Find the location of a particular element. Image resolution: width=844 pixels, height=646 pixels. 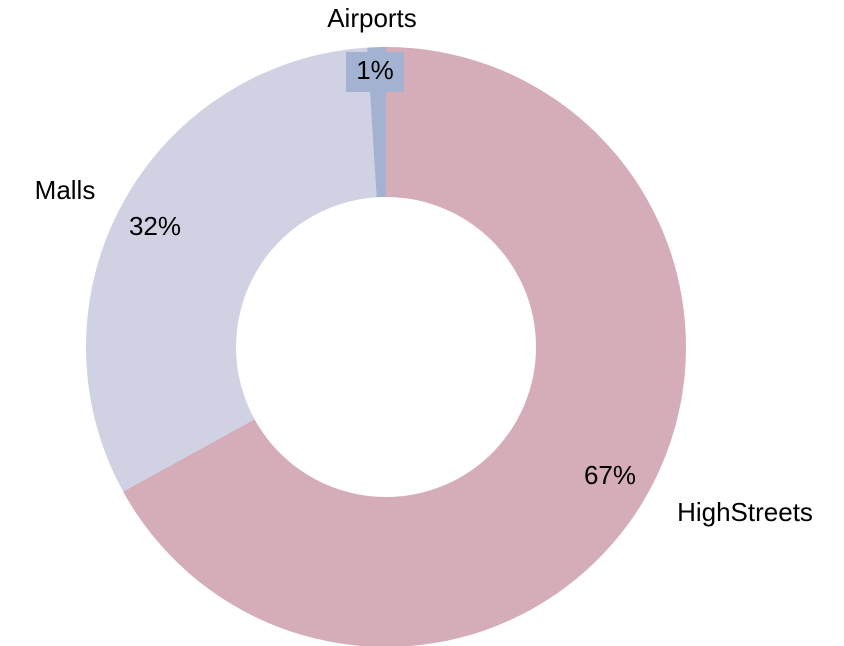

category-label: Malls is located at coordinates (65, 190).